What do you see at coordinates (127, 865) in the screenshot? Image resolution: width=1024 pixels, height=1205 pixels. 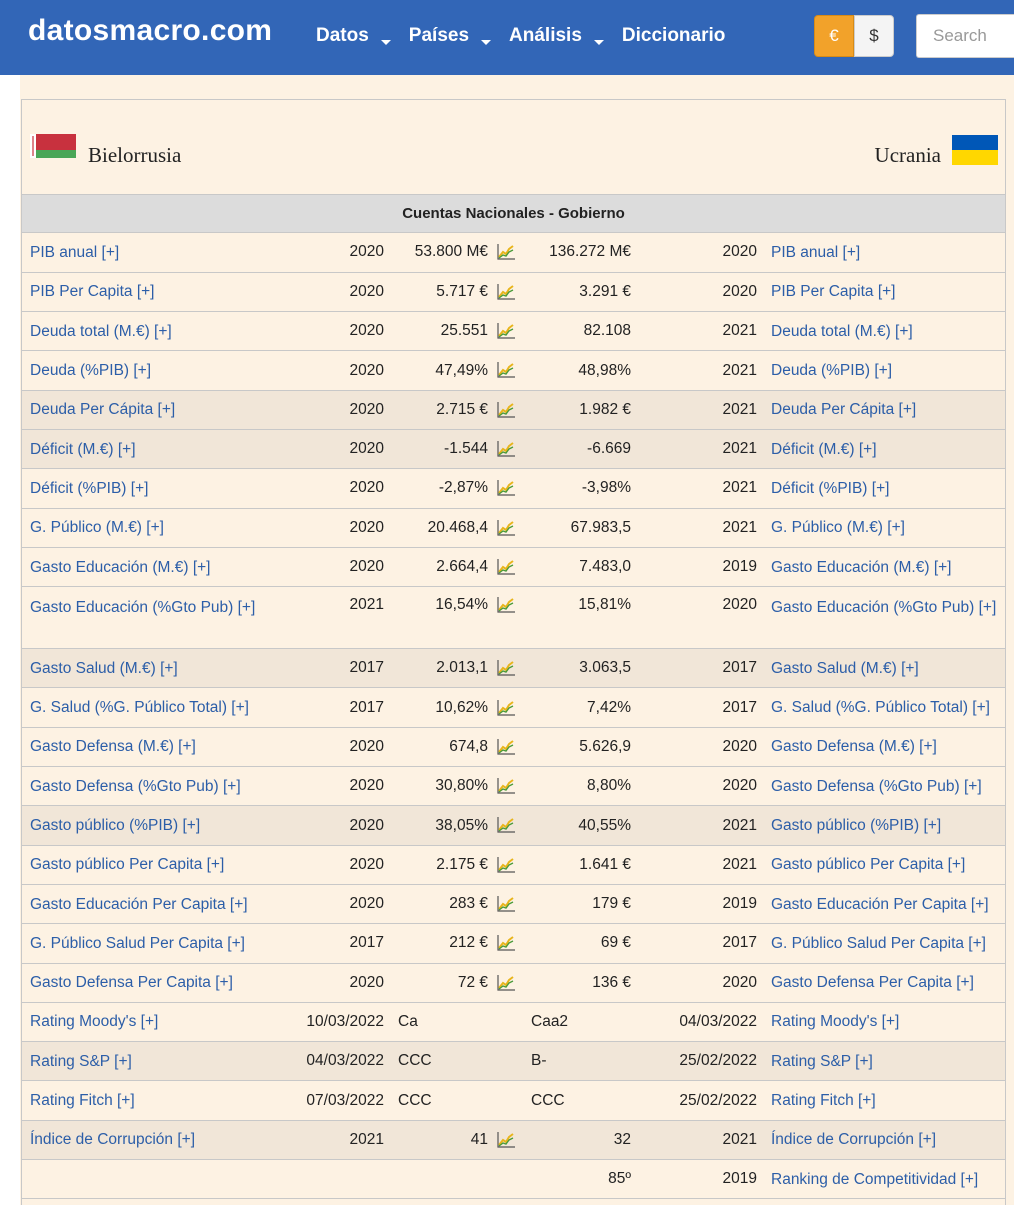 I see `indicator-link-left: Gasto público Per Capita [+]` at bounding box center [127, 865].